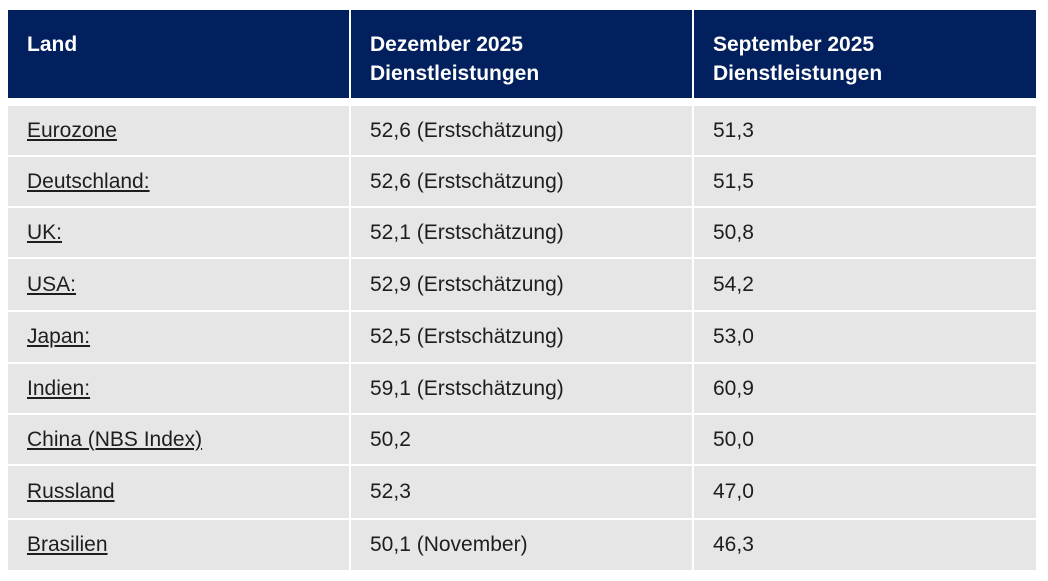  I want to click on table-cell: 52,1 (Erstschätzung), so click(521, 232).